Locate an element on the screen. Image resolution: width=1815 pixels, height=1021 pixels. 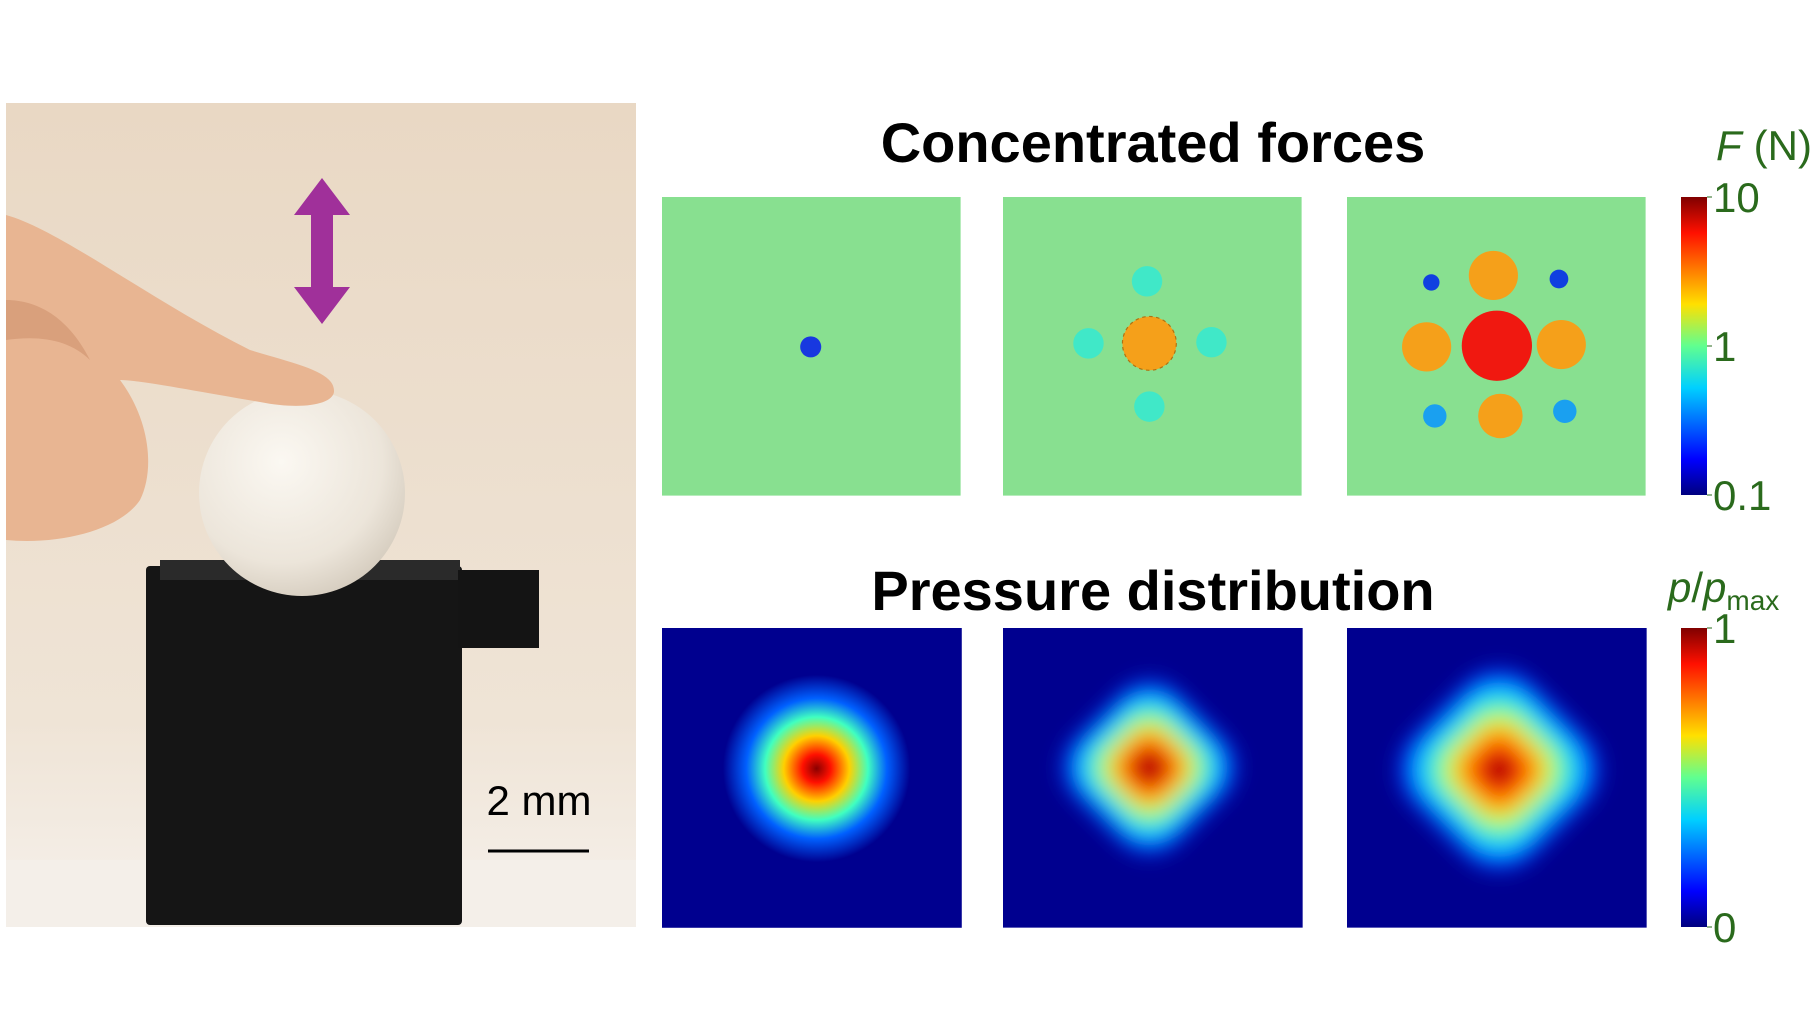
colorbar-tick-label: 0.1 is located at coordinates (1742, 495).